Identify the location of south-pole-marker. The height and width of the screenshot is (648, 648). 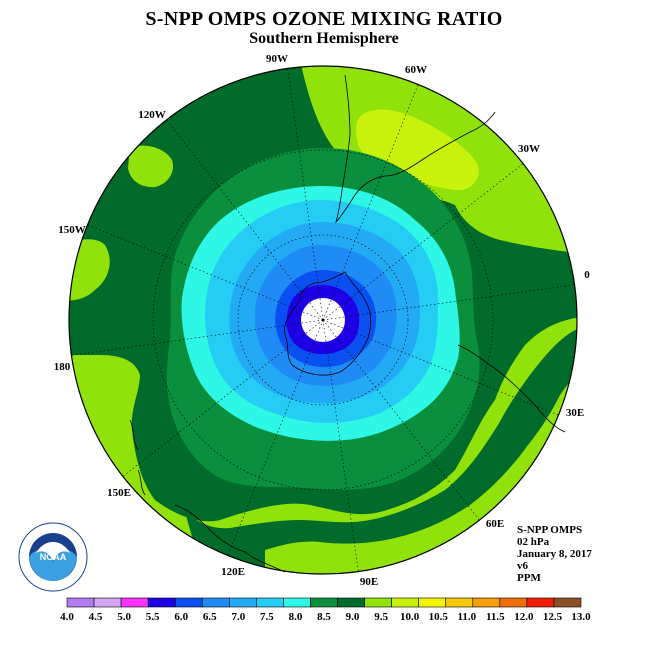
(323, 320).